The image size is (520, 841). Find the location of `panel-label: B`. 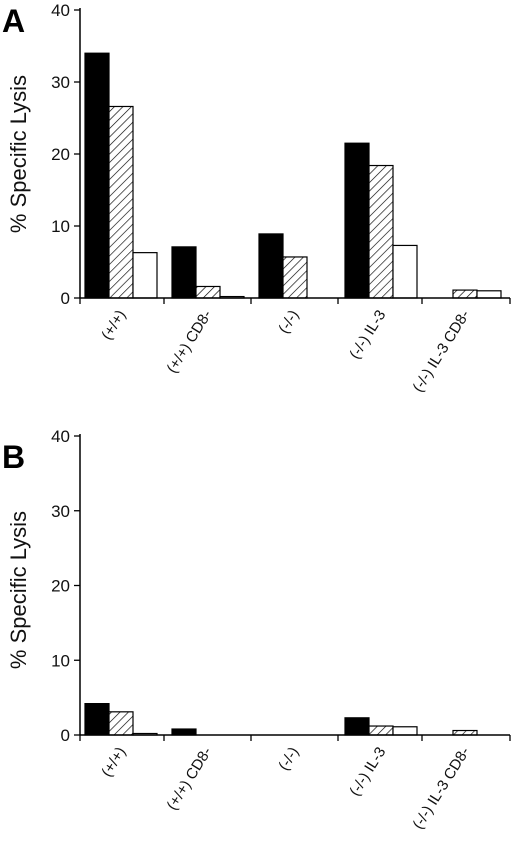

panel-label: B is located at coordinates (13, 457).